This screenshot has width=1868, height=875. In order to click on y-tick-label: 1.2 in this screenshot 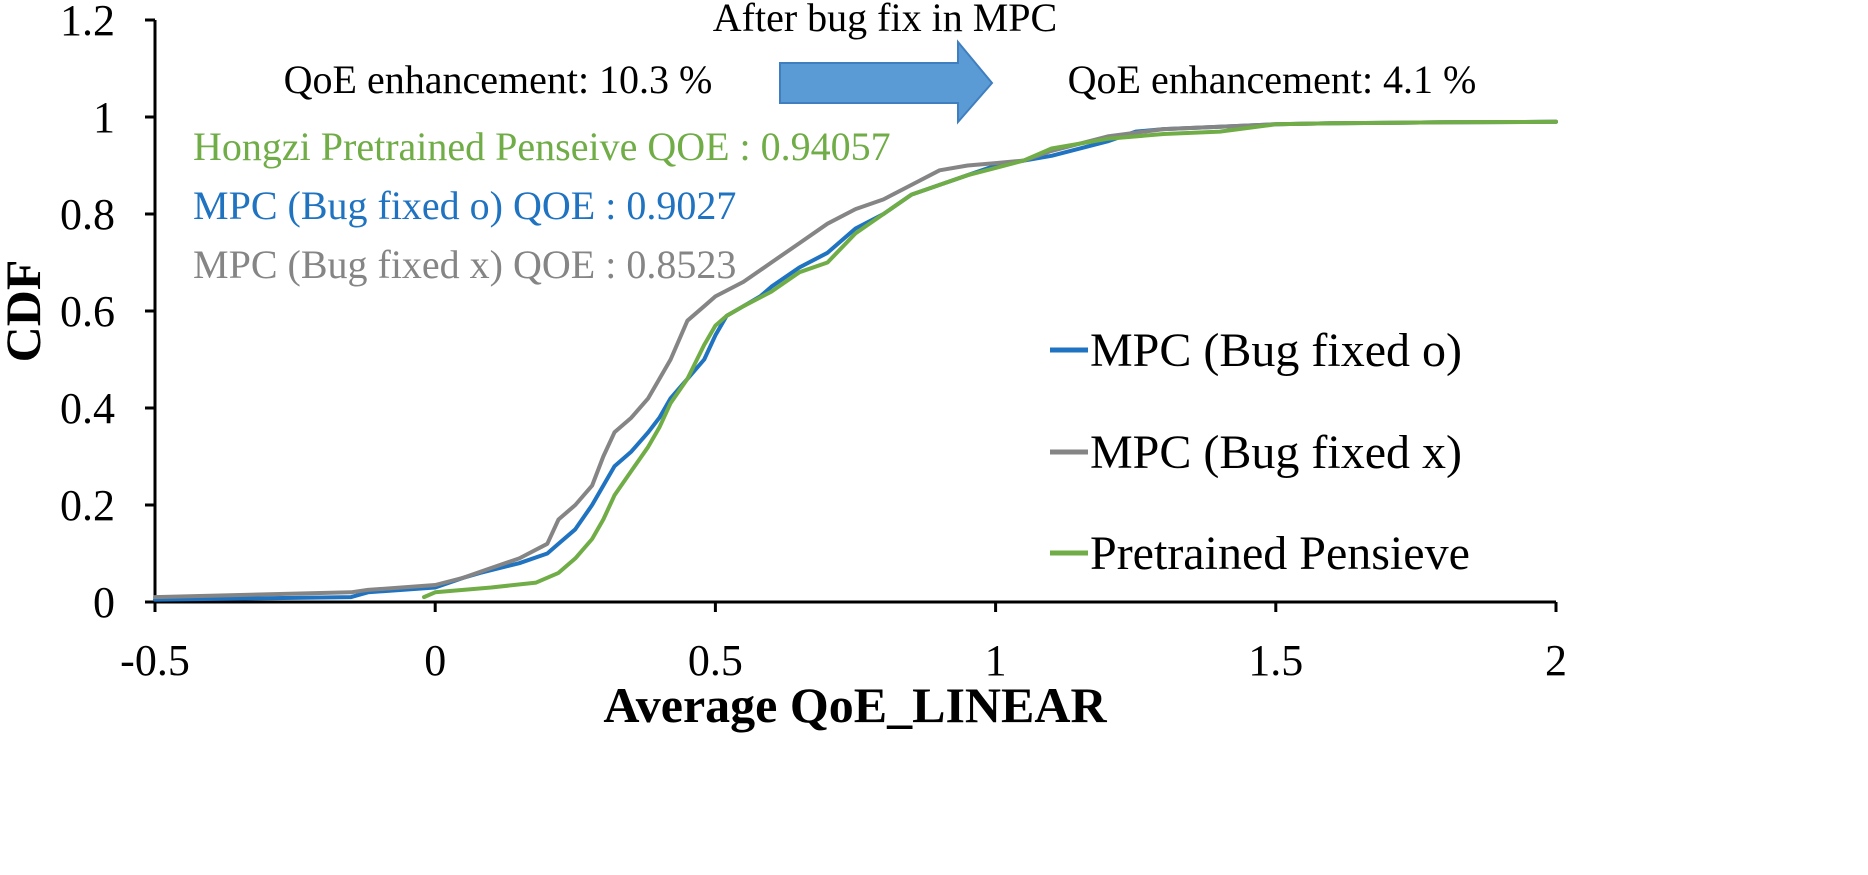, I will do `click(87, 22)`.